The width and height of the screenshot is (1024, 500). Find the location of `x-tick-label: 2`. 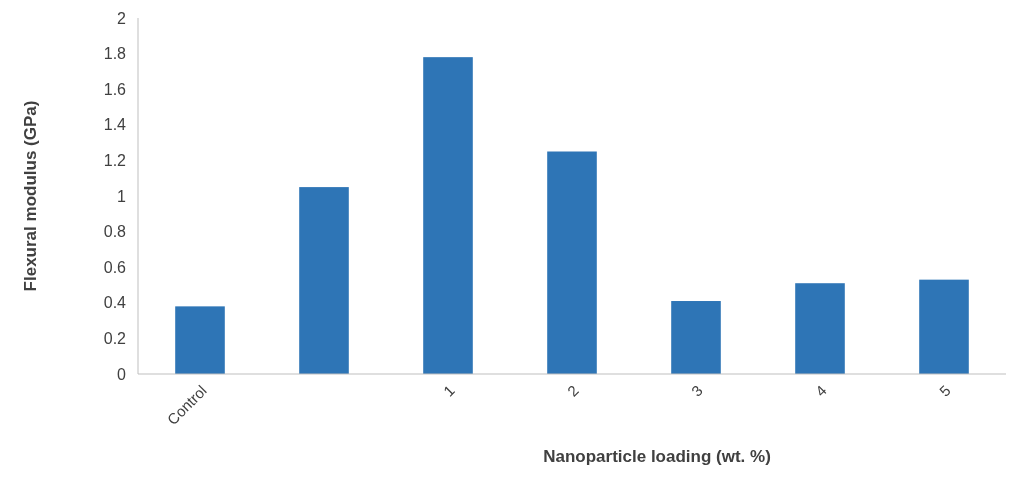

x-tick-label: 2 is located at coordinates (572, 390).